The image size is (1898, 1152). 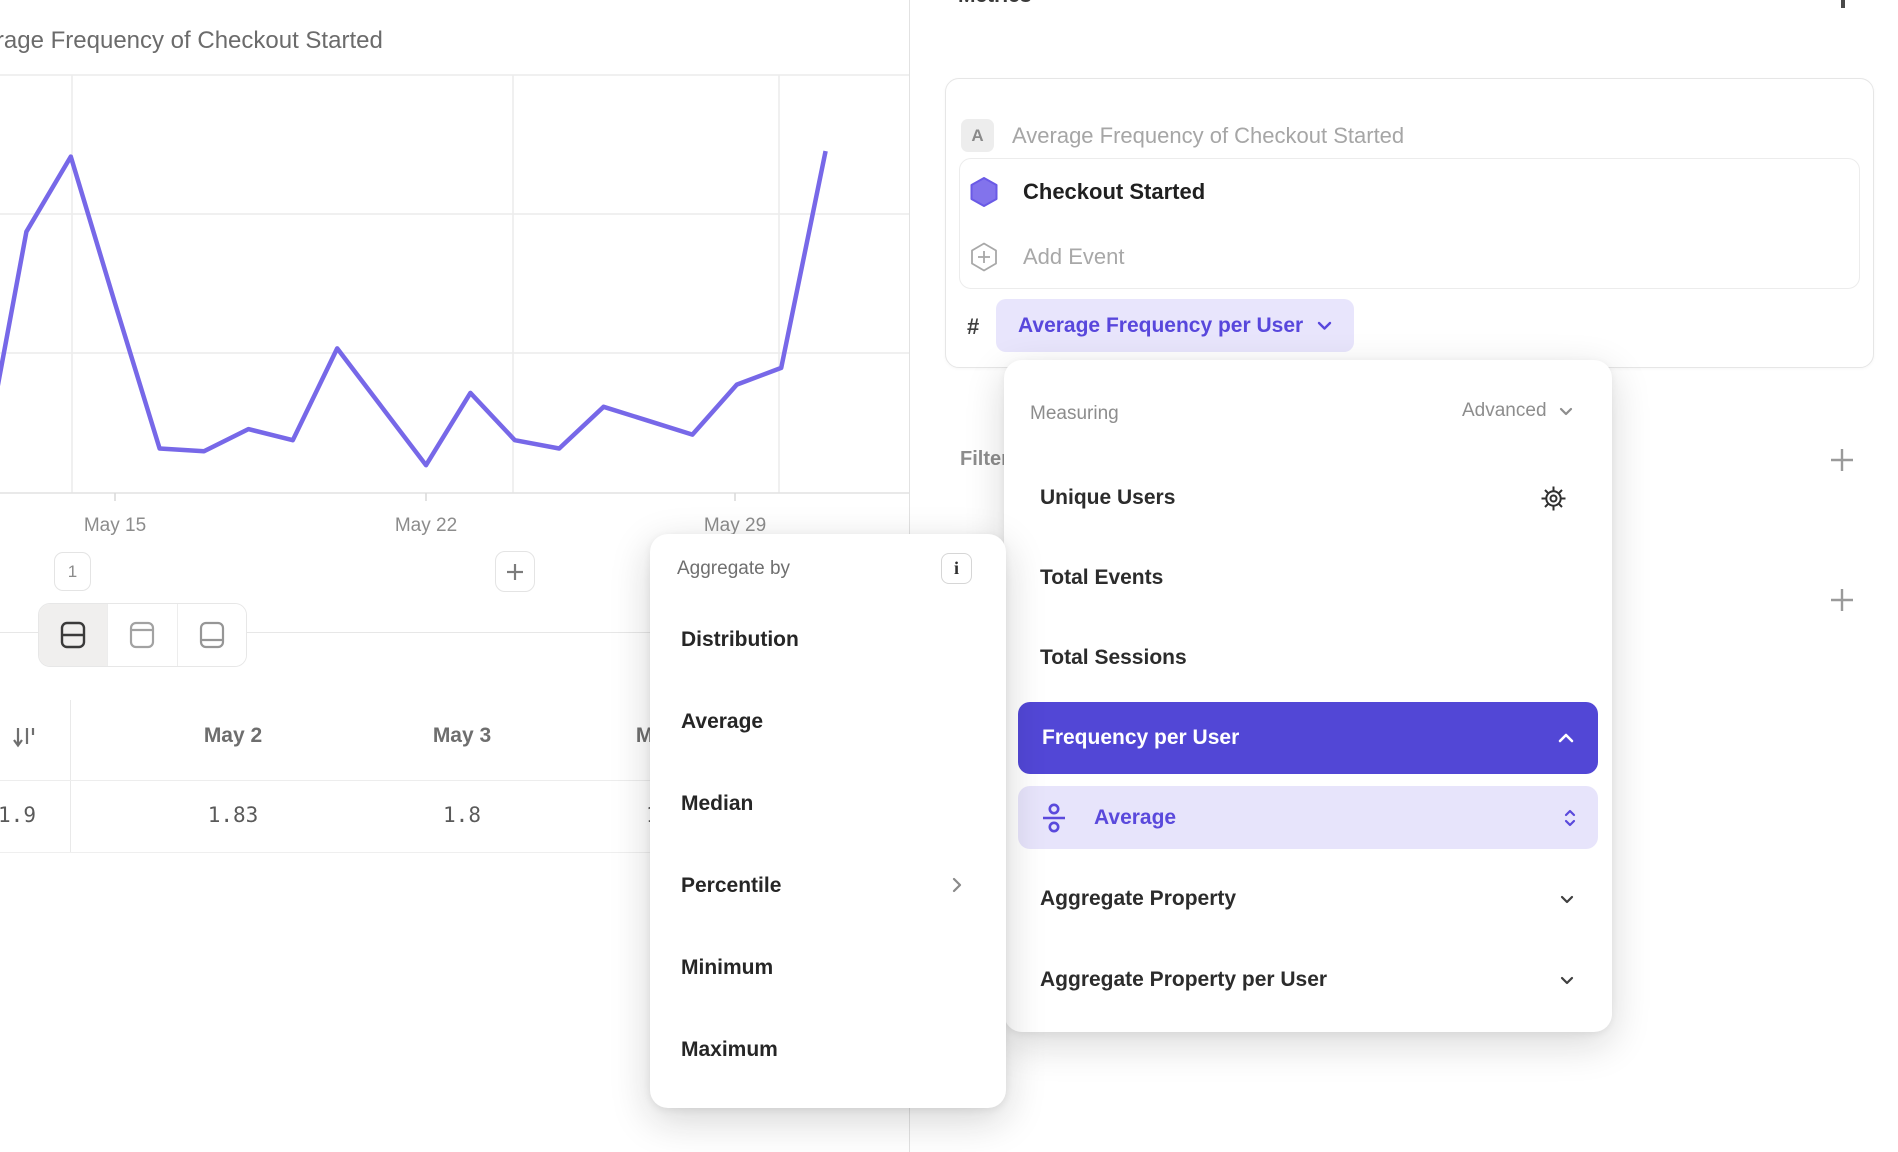 What do you see at coordinates (1504, 410) in the screenshot?
I see `advanced-label: Advanced` at bounding box center [1504, 410].